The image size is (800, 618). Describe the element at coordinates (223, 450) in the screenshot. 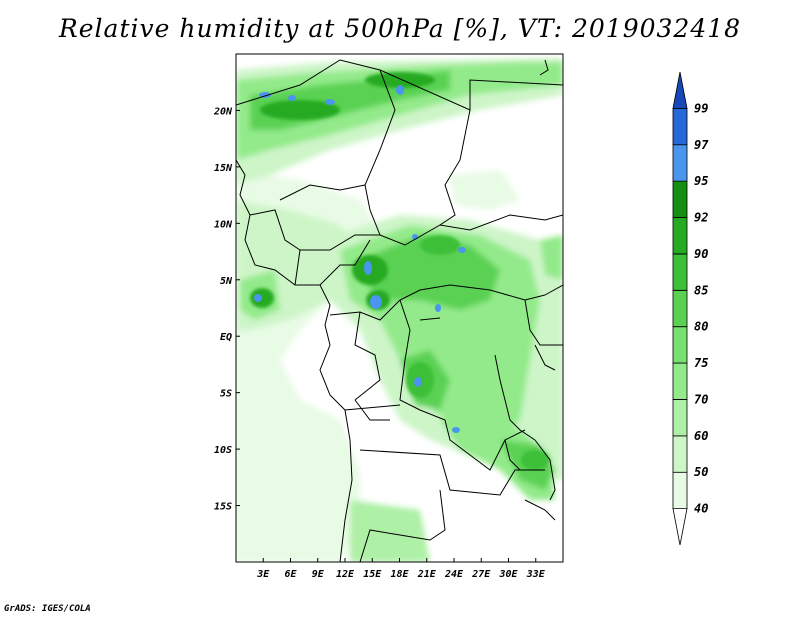

I see `lat-tick-label: 10S` at that location.